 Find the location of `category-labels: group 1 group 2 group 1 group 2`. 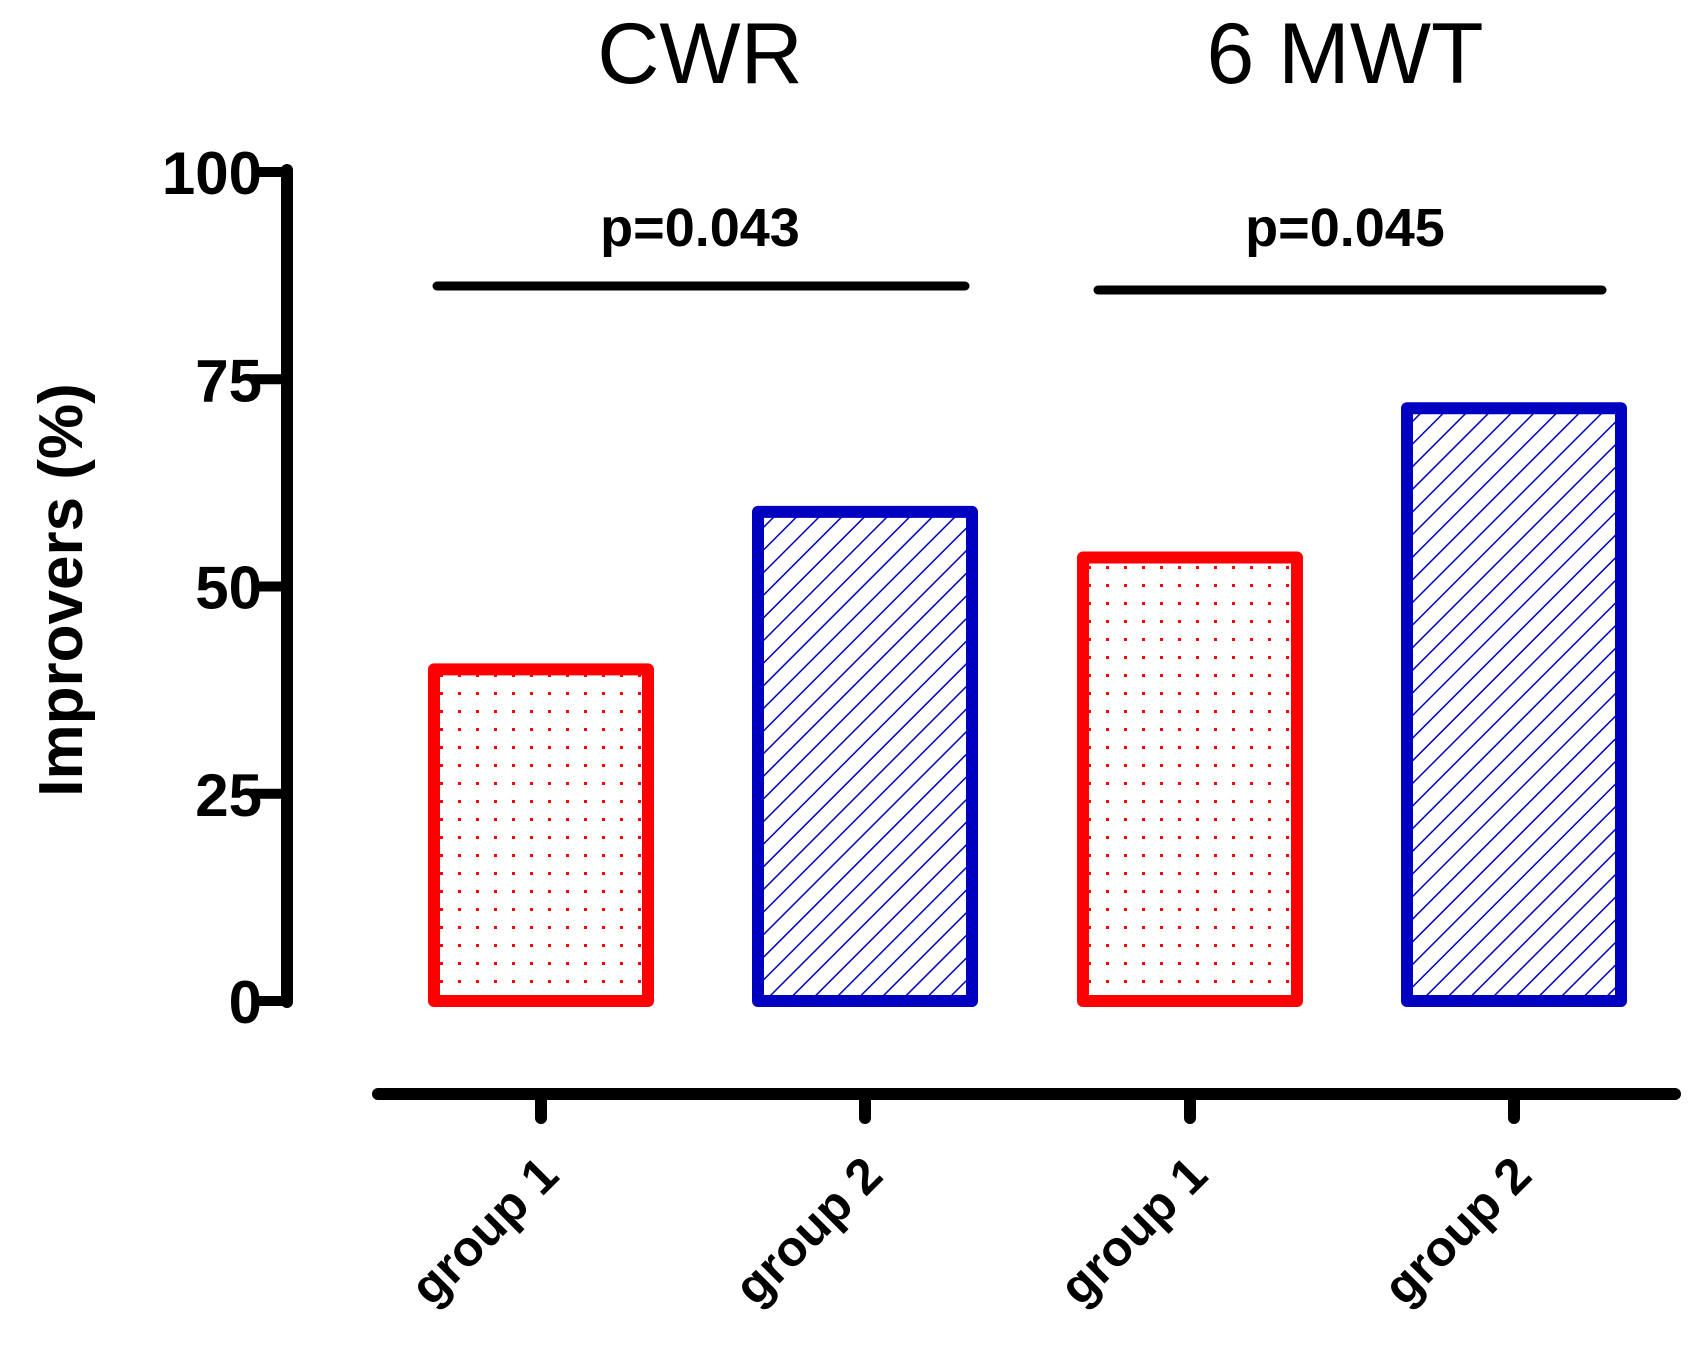

category-labels: group 1 group 2 group 1 group 2 is located at coordinates (971, 1230).